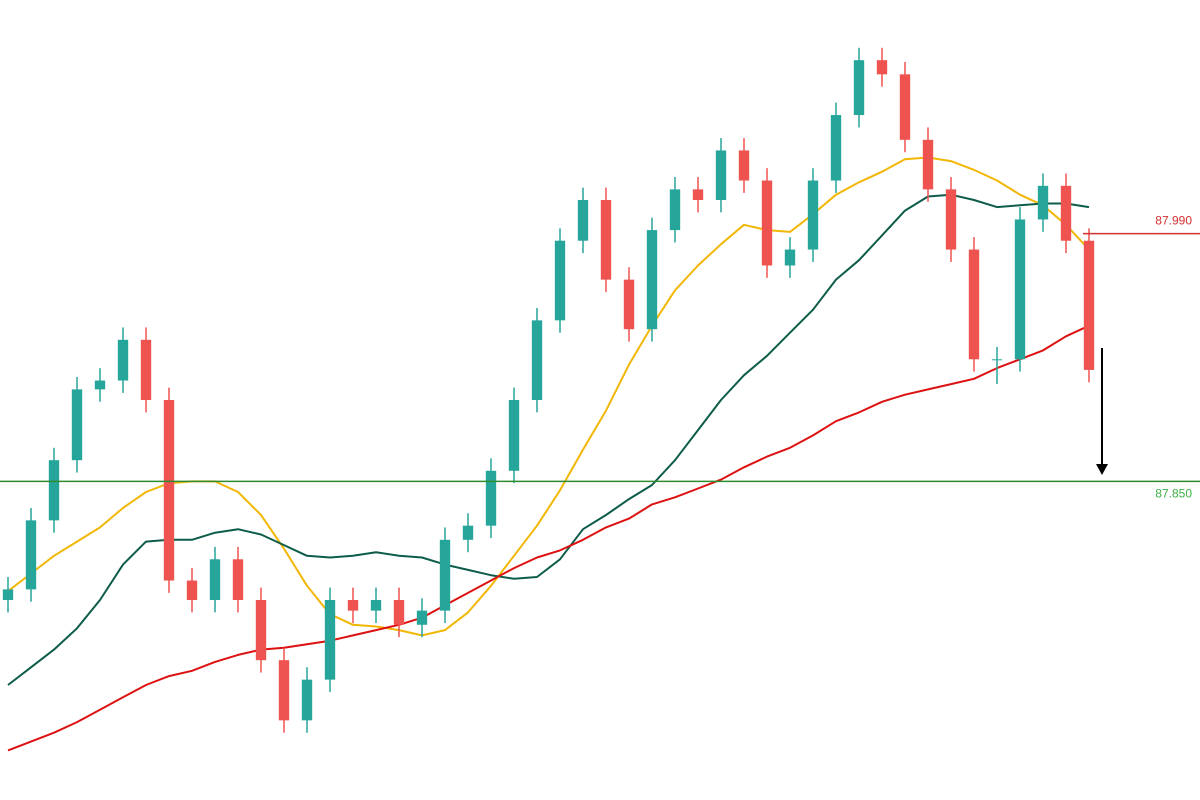 This screenshot has width=1200, height=800. I want to click on arrow-head, so click(1102, 469).